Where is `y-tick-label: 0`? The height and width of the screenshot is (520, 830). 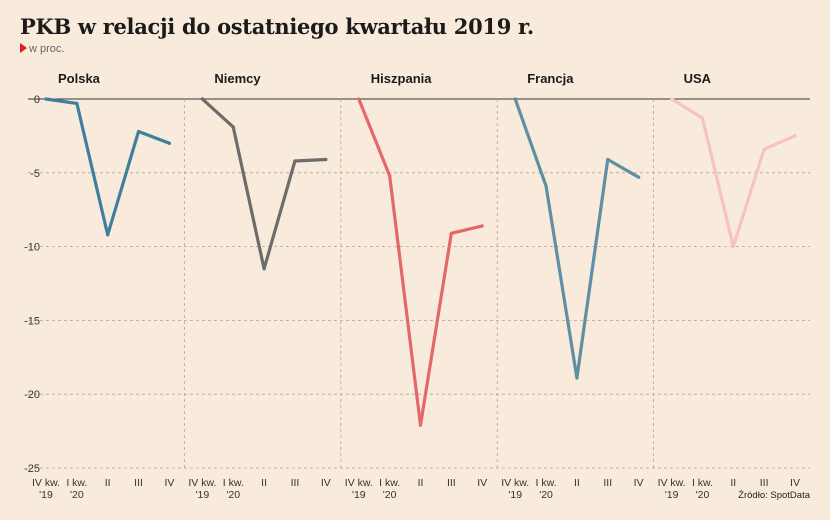
y-tick-label: 0 is located at coordinates (37, 100).